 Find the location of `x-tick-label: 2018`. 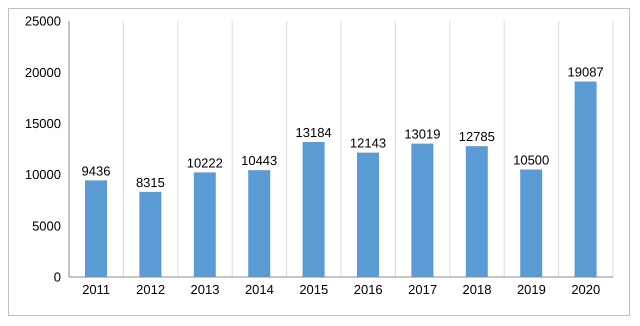

x-tick-label: 2018 is located at coordinates (477, 290).